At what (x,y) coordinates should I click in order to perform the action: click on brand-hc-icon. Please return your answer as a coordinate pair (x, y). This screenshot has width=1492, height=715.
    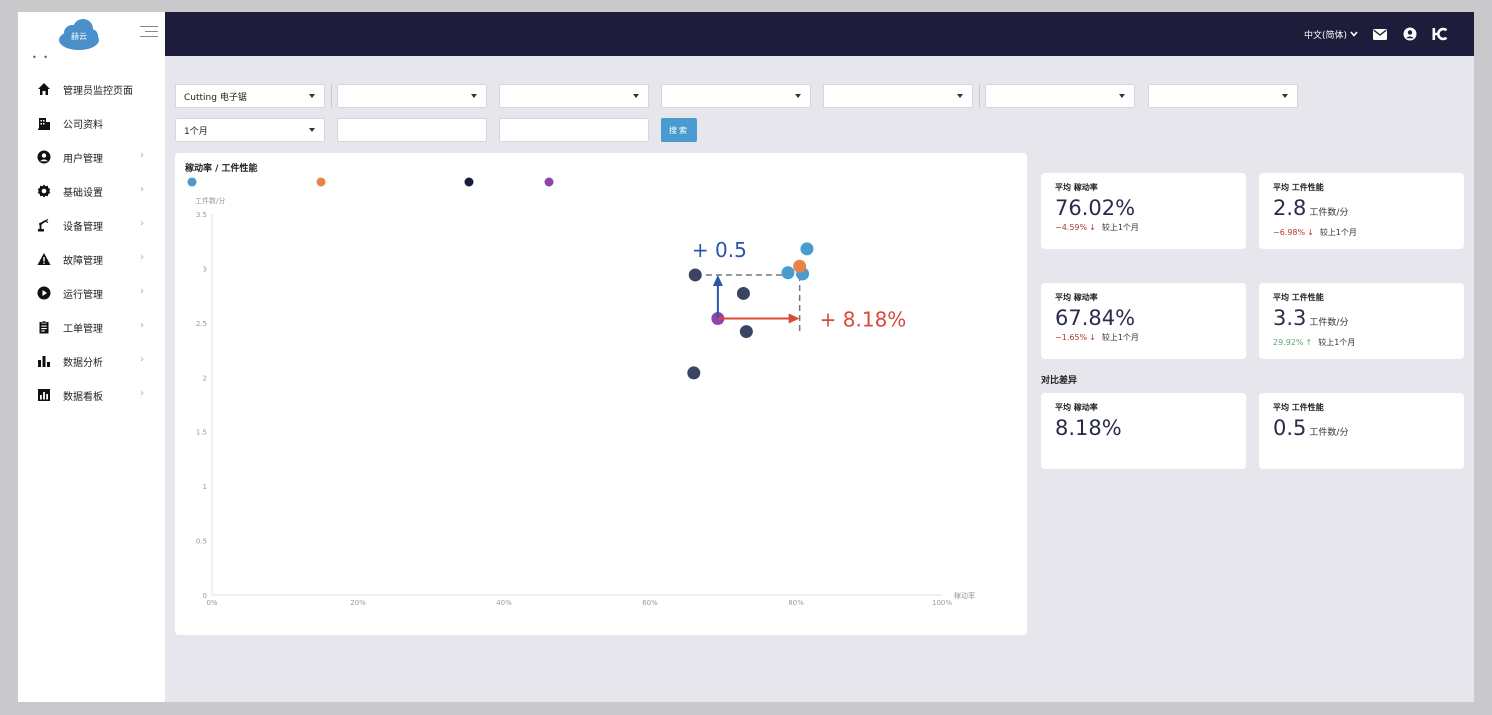
    Looking at the image, I should click on (1440, 34).